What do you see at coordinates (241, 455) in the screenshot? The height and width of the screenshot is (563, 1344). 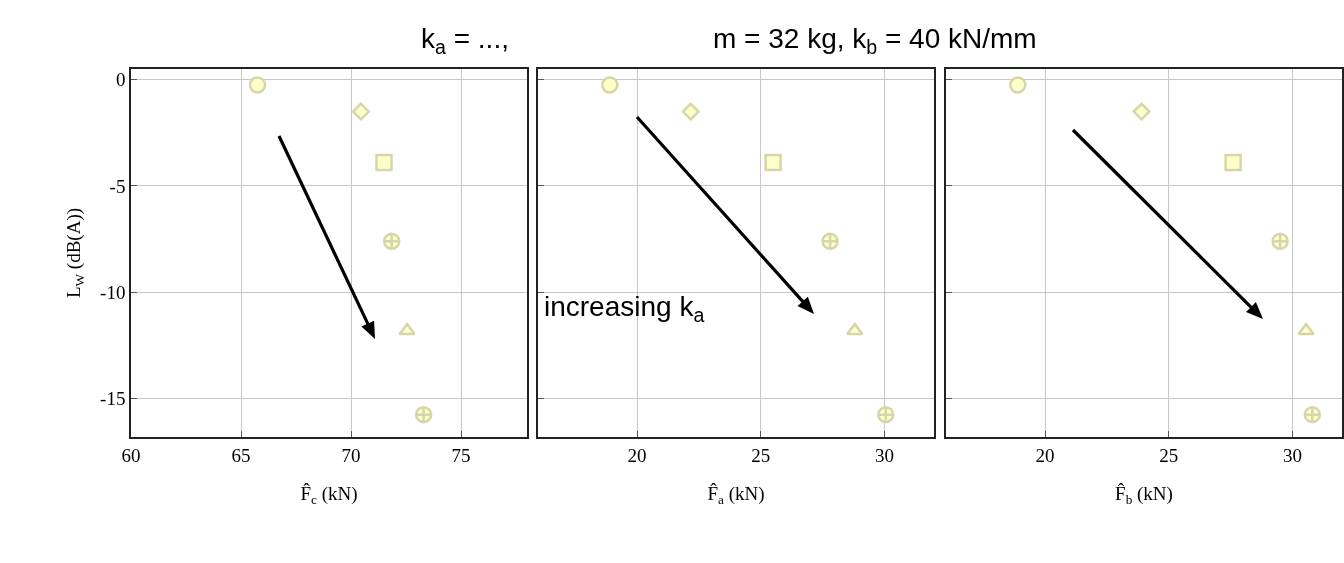 I see `x-tick-label: 65` at bounding box center [241, 455].